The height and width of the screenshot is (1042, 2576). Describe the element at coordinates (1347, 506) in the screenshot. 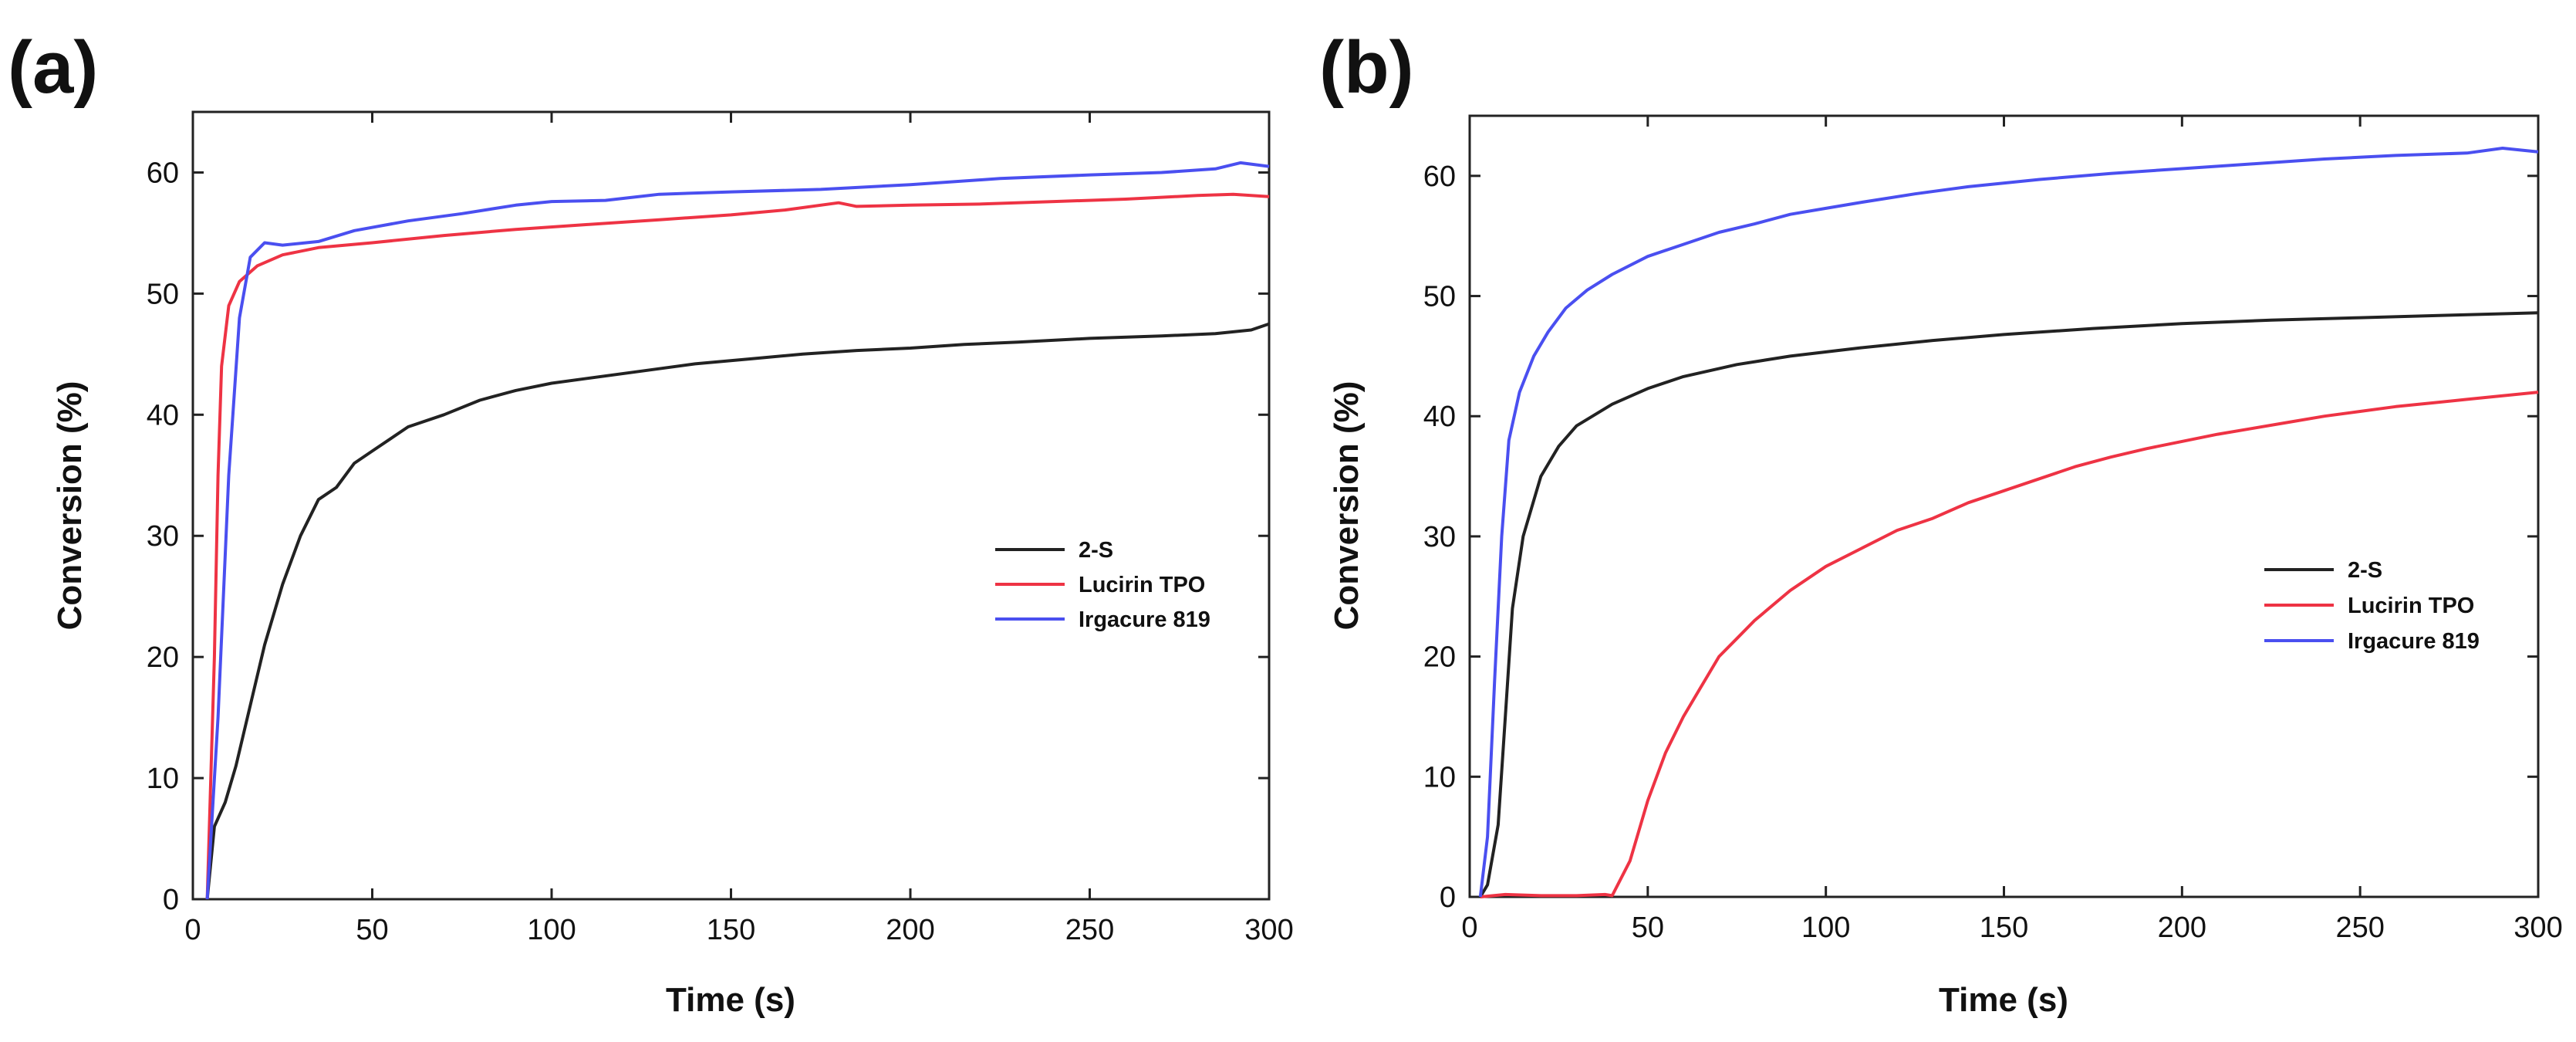

I see `y-axis-title-b: Conversion (%)` at that location.